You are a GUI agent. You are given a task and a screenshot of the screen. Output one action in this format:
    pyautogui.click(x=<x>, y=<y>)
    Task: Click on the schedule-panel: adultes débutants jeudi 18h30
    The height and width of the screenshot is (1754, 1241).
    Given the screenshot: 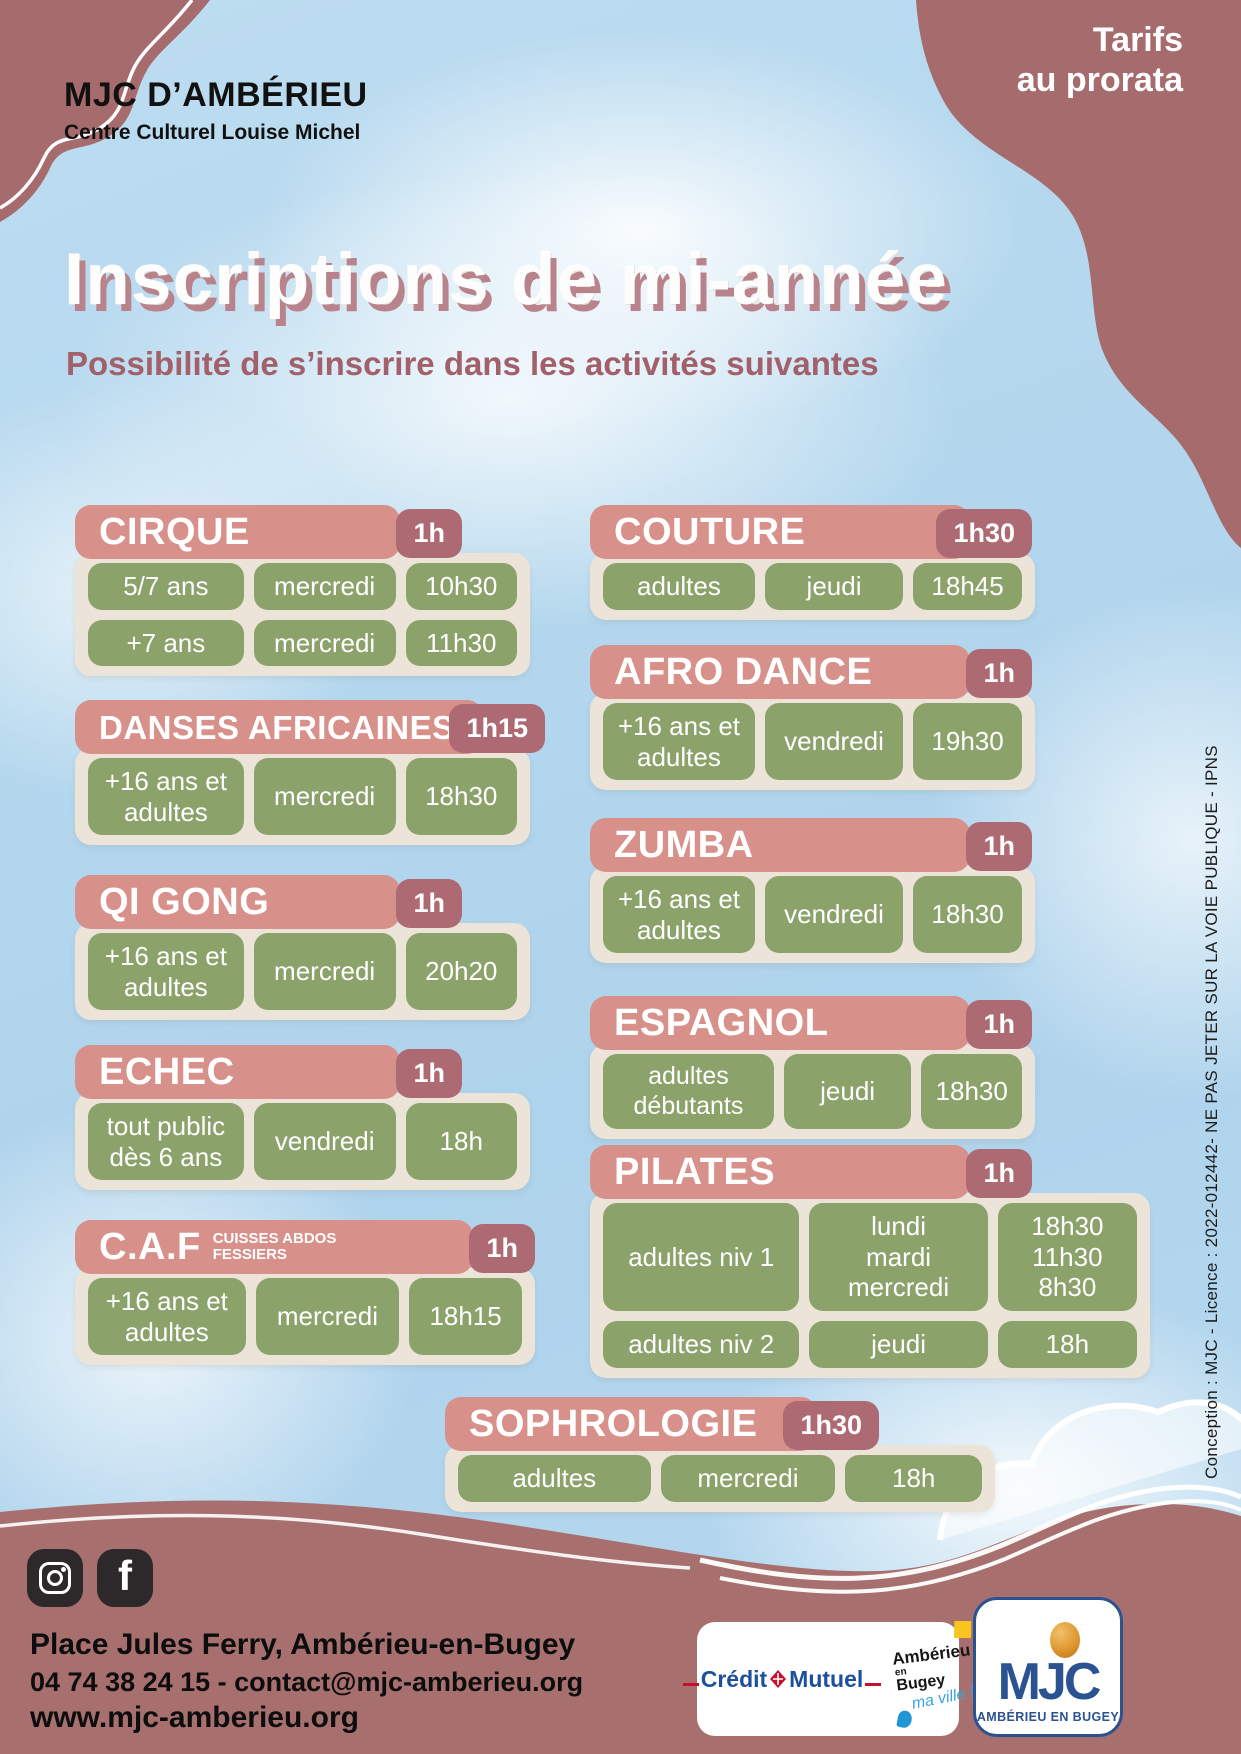 What is the action you would take?
    pyautogui.click(x=812, y=1091)
    